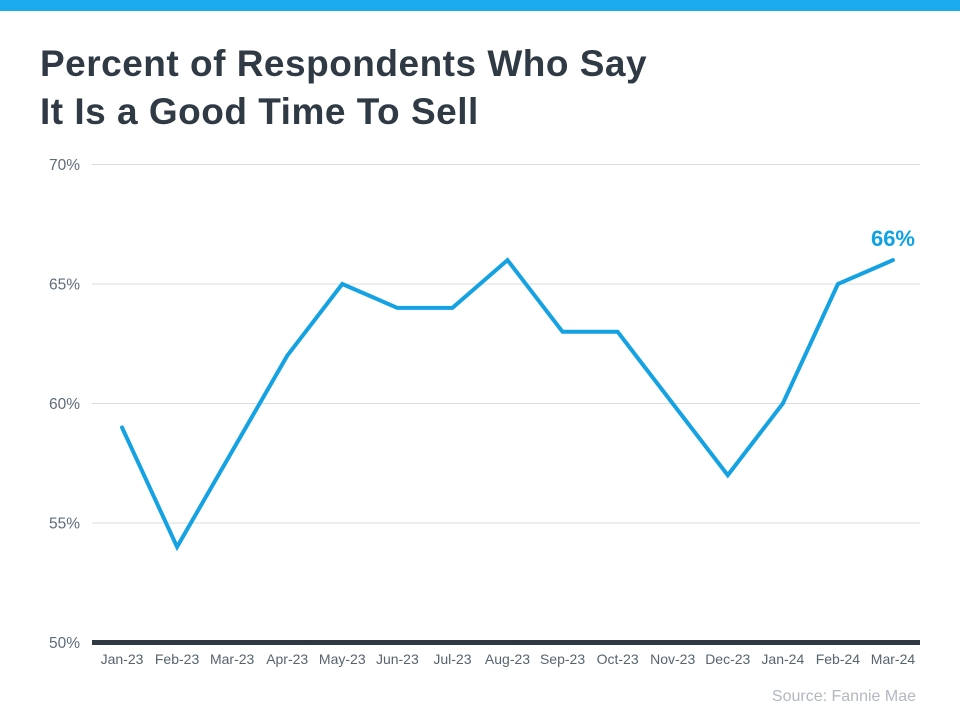 This screenshot has height=720, width=960. Describe the element at coordinates (782, 659) in the screenshot. I see `x-axis-tick-label: Jan-24` at that location.